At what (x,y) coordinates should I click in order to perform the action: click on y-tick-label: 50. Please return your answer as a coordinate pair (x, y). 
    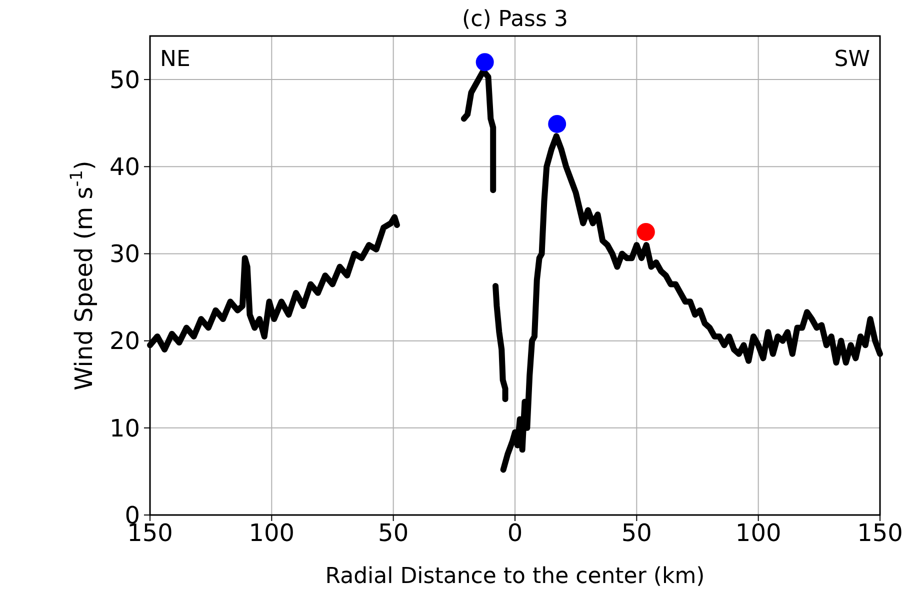
    Looking at the image, I should click on (124, 80).